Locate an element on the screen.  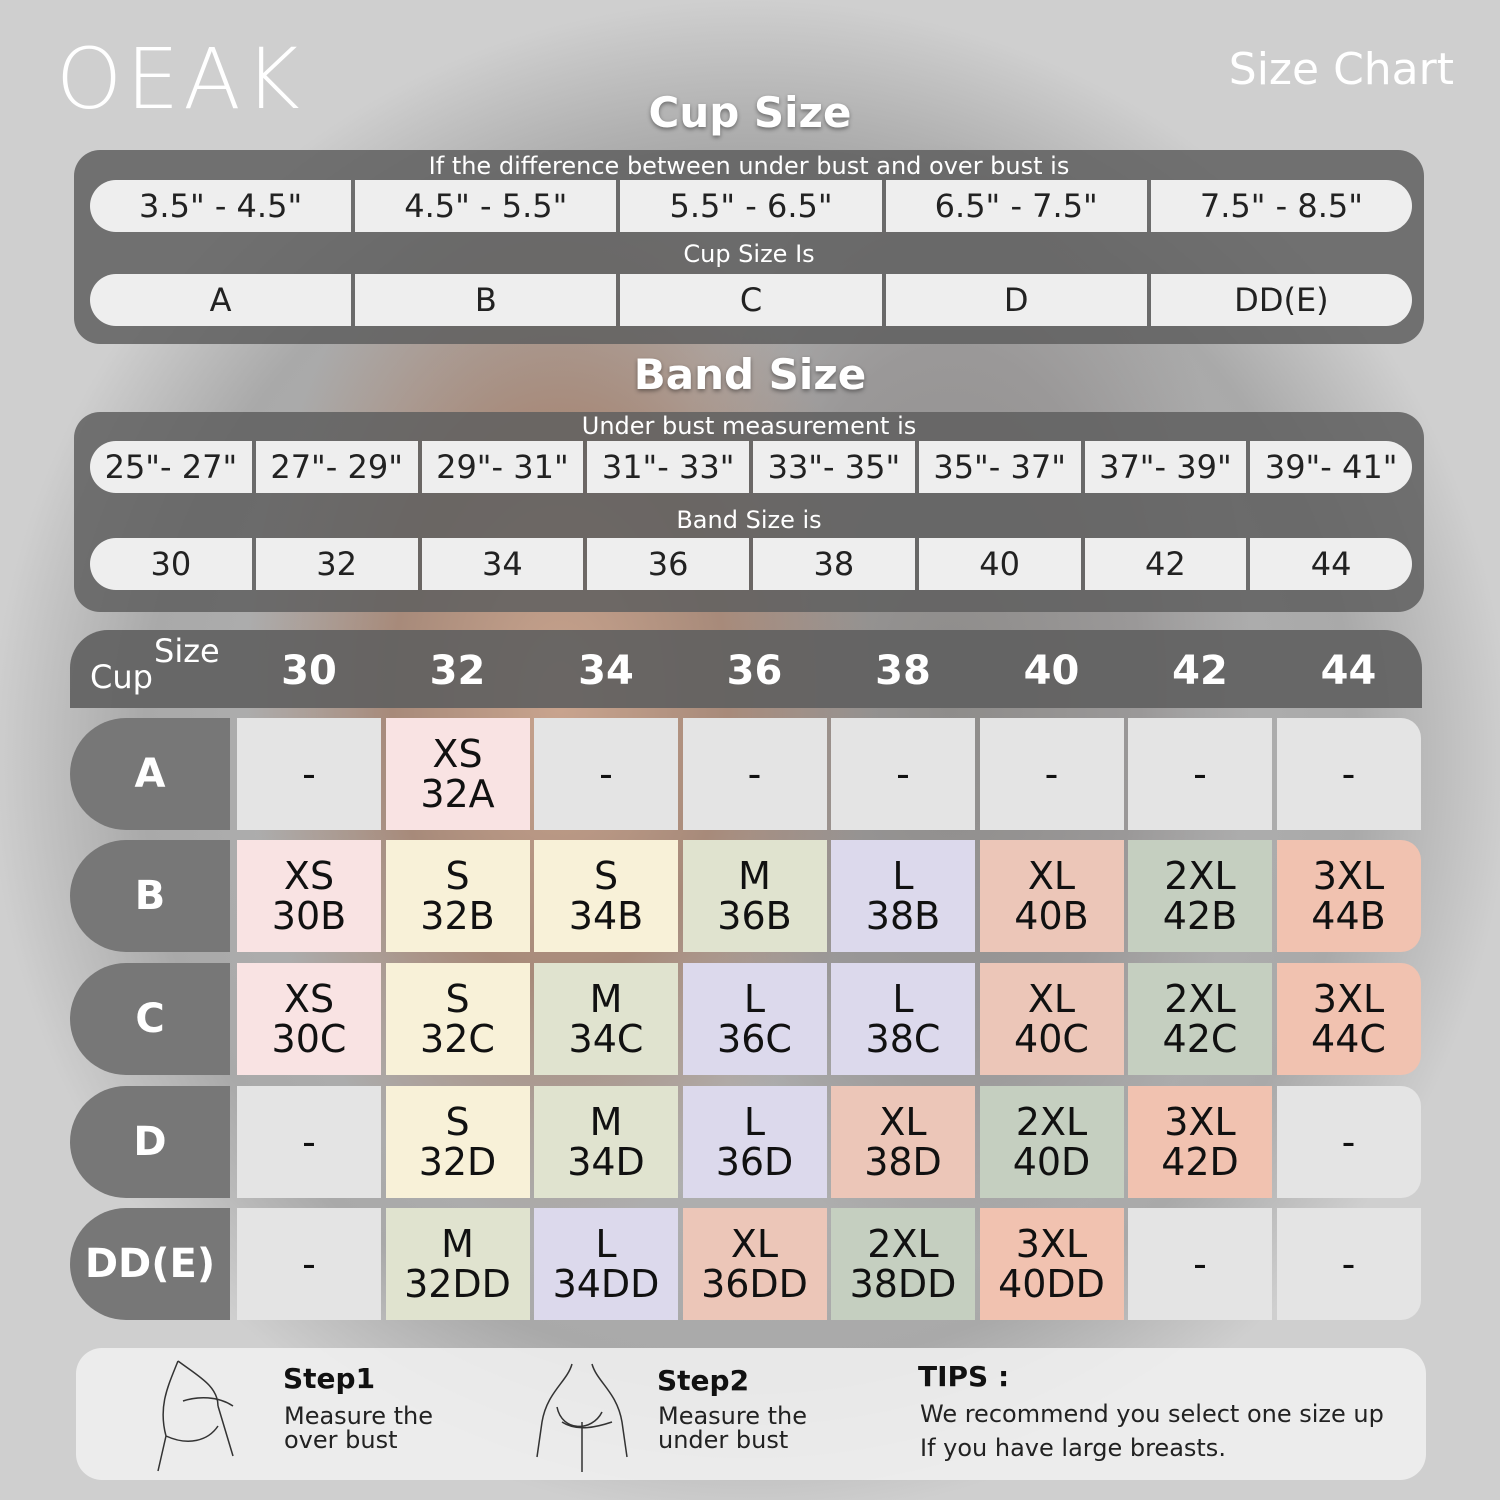
size-cell: S 34B is located at coordinates (606, 896).